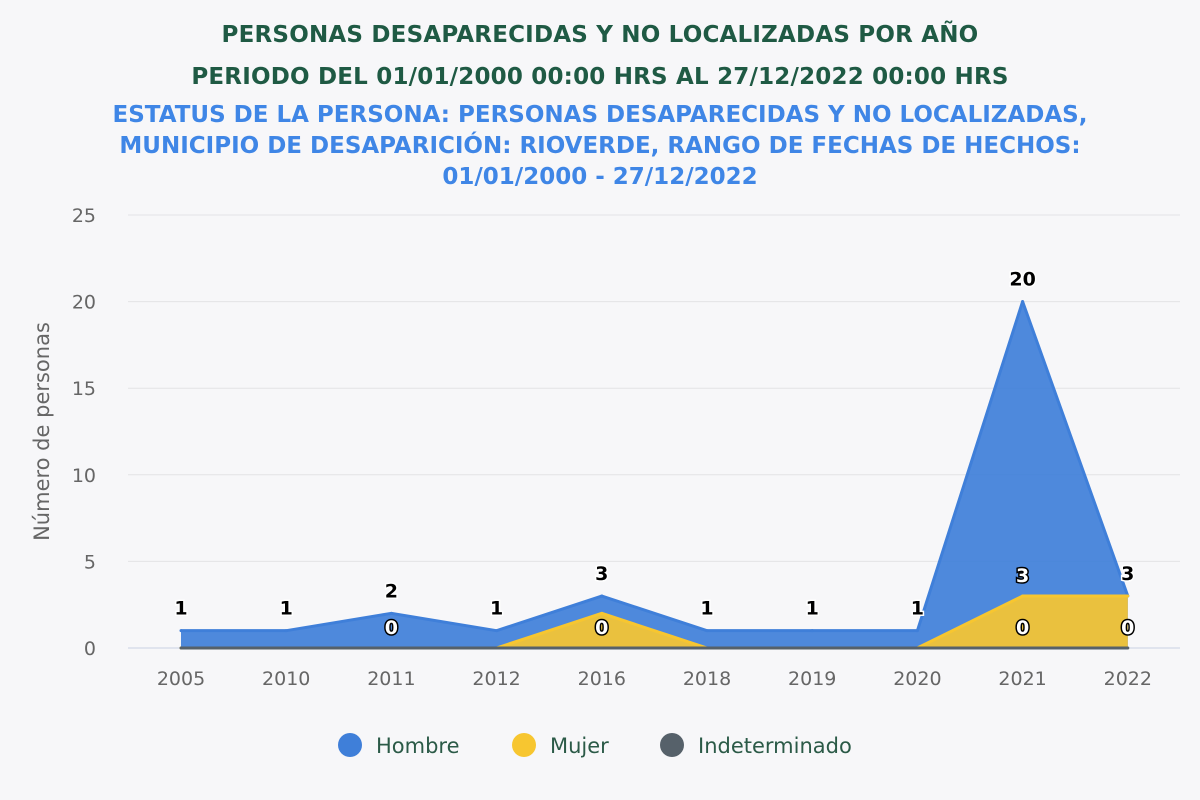 This screenshot has width=1200, height=800. Describe the element at coordinates (391, 591) in the screenshot. I see `data-label: 2` at that location.